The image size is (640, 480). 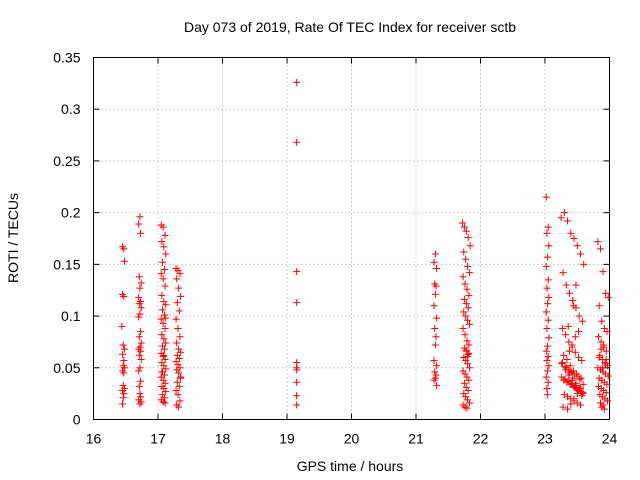 I want to click on x-tick-label: 20, so click(x=352, y=439).